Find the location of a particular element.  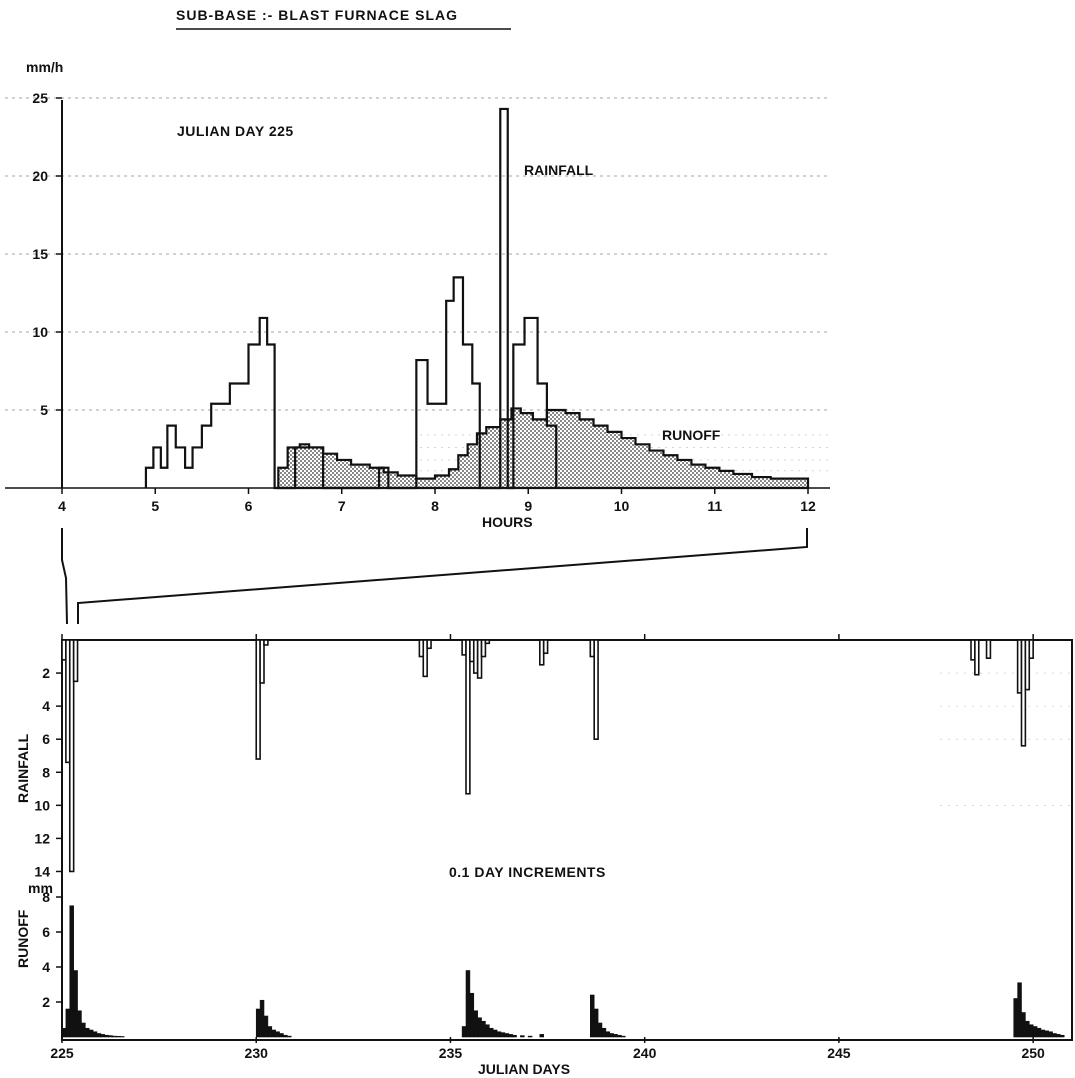

runoff-y-tick-label: 4 is located at coordinates (46, 967).